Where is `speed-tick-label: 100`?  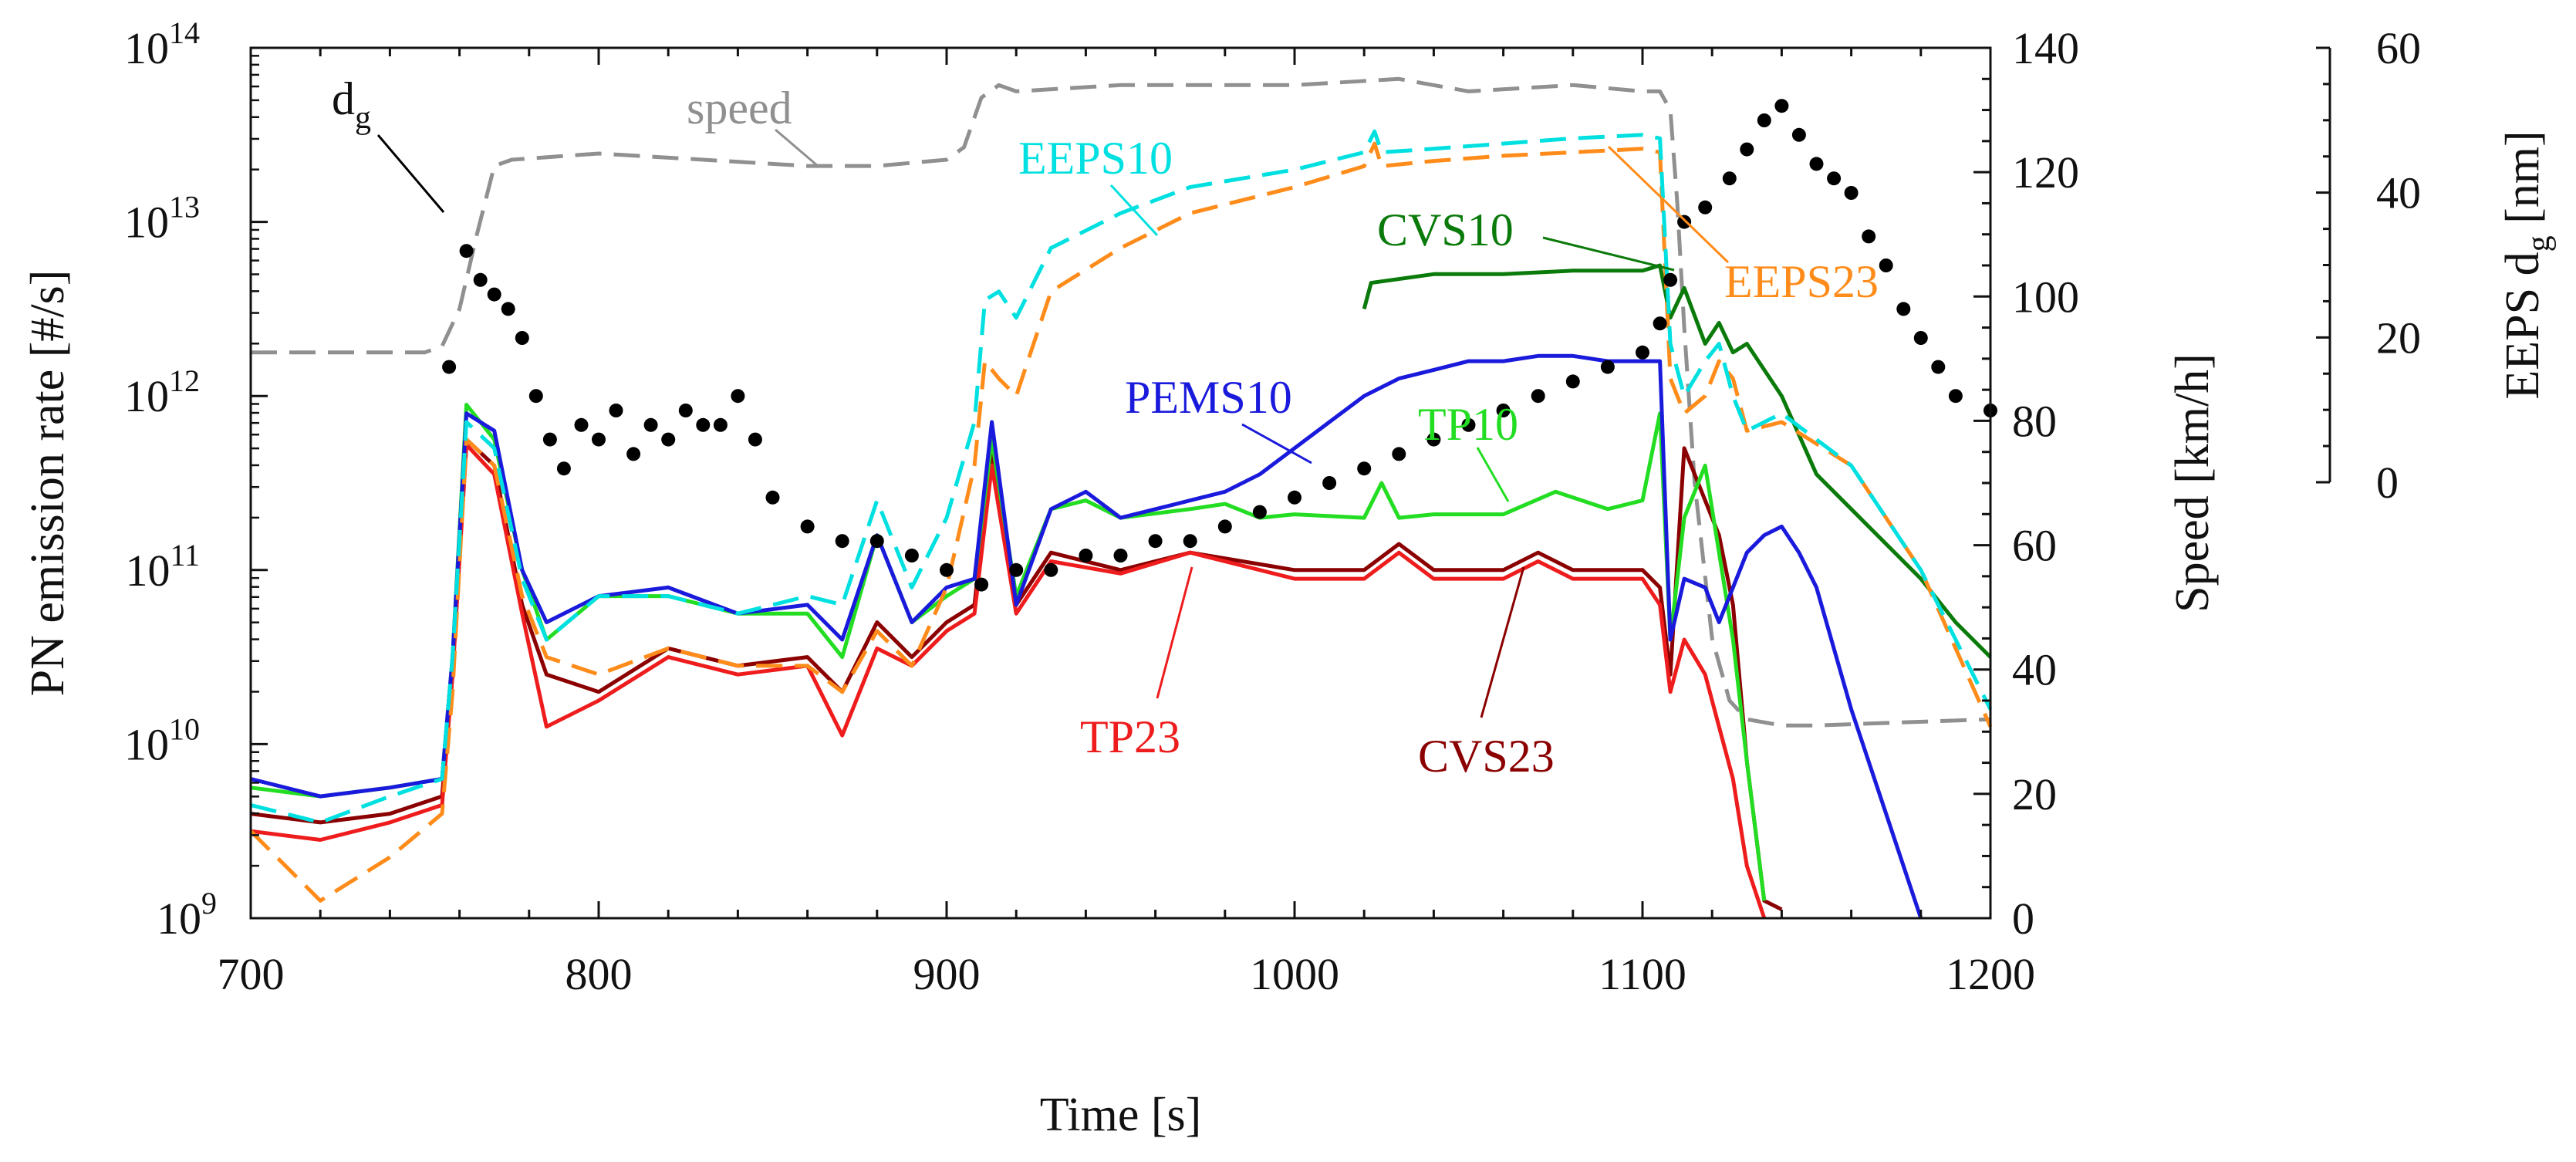
speed-tick-label: 100 is located at coordinates (2045, 297).